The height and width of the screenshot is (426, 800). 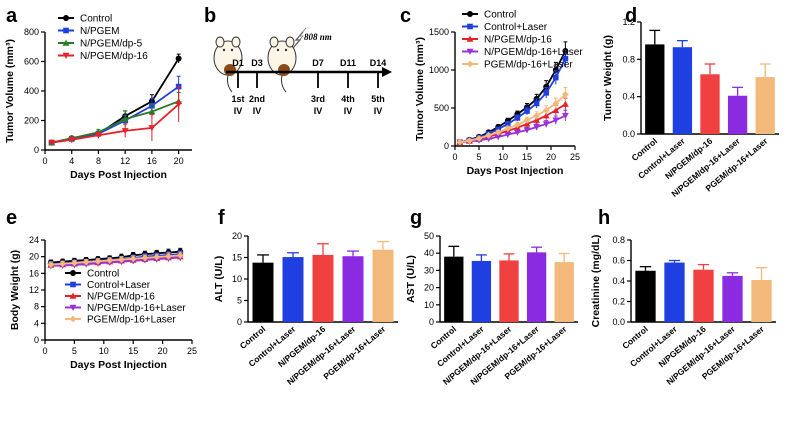 What do you see at coordinates (516, 27) in the screenshot?
I see `legend-label: Control+Laser` at bounding box center [516, 27].